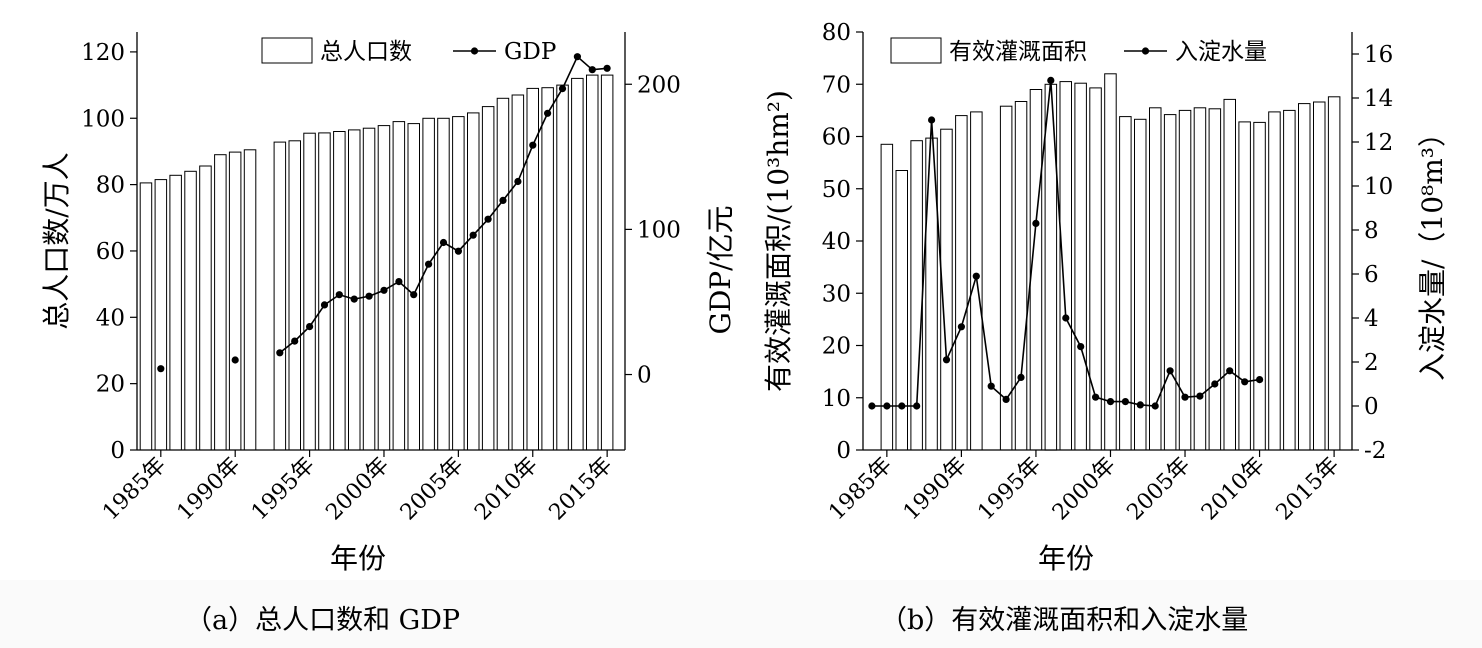 Image resolution: width=1482 pixels, height=648 pixels. I want to click on line-point-a-2008, so click(503, 200).